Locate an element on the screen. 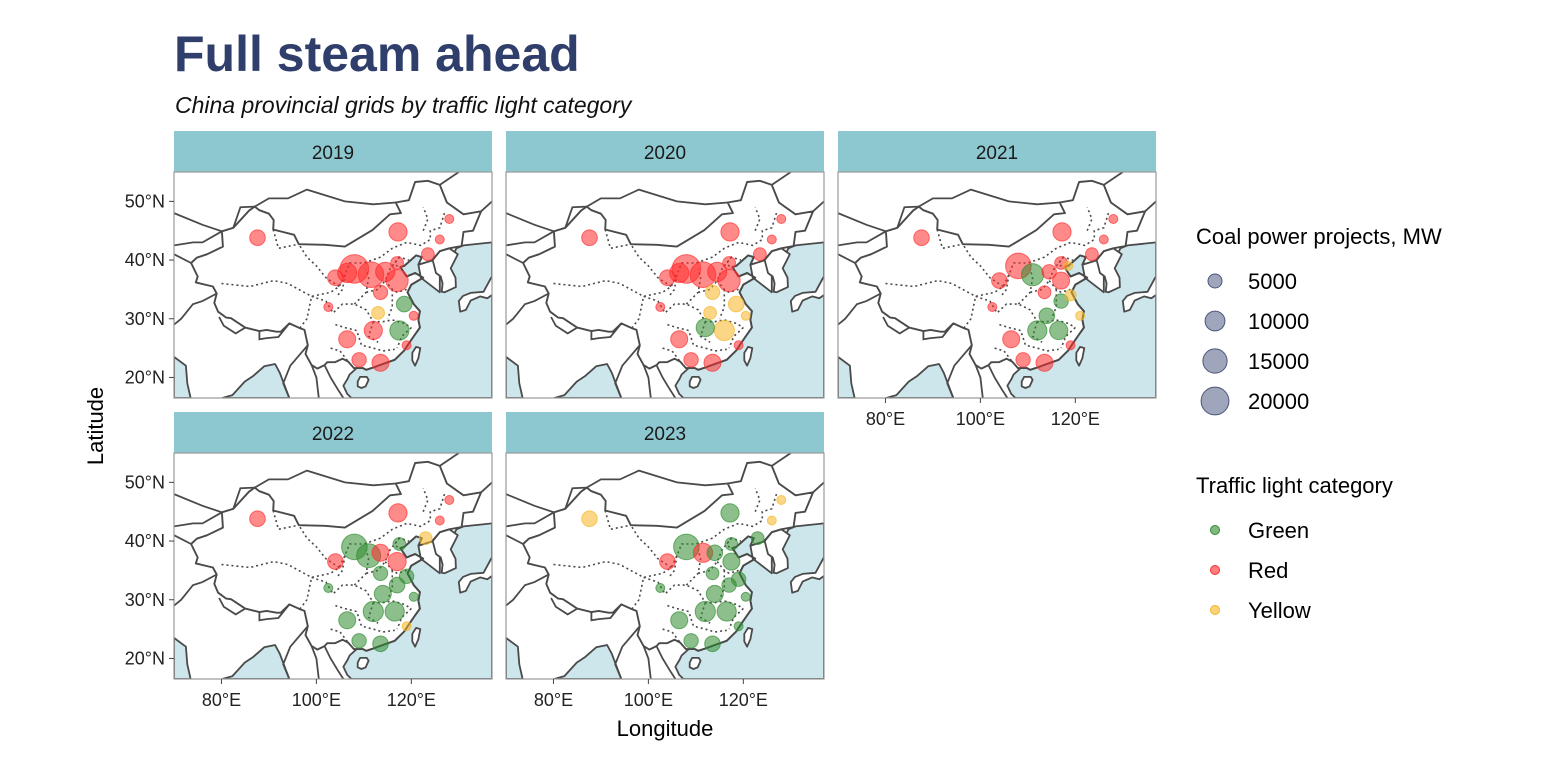 Image resolution: width=1550 pixels, height=773 pixels. y-tick-label: 20°N is located at coordinates (145, 377).